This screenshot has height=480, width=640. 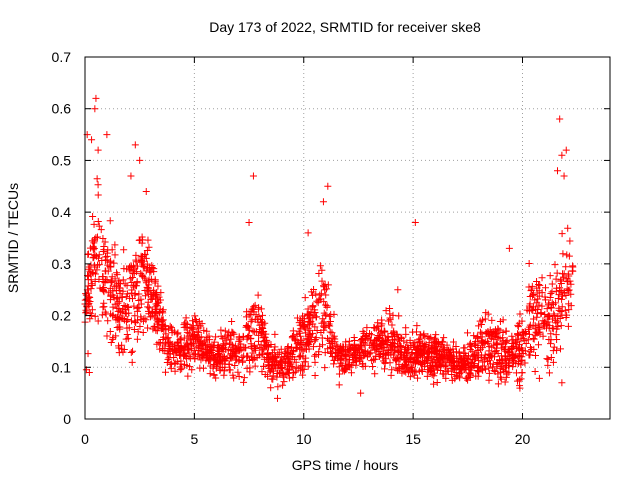 I want to click on y-tick-label: 0.7, so click(x=62, y=57).